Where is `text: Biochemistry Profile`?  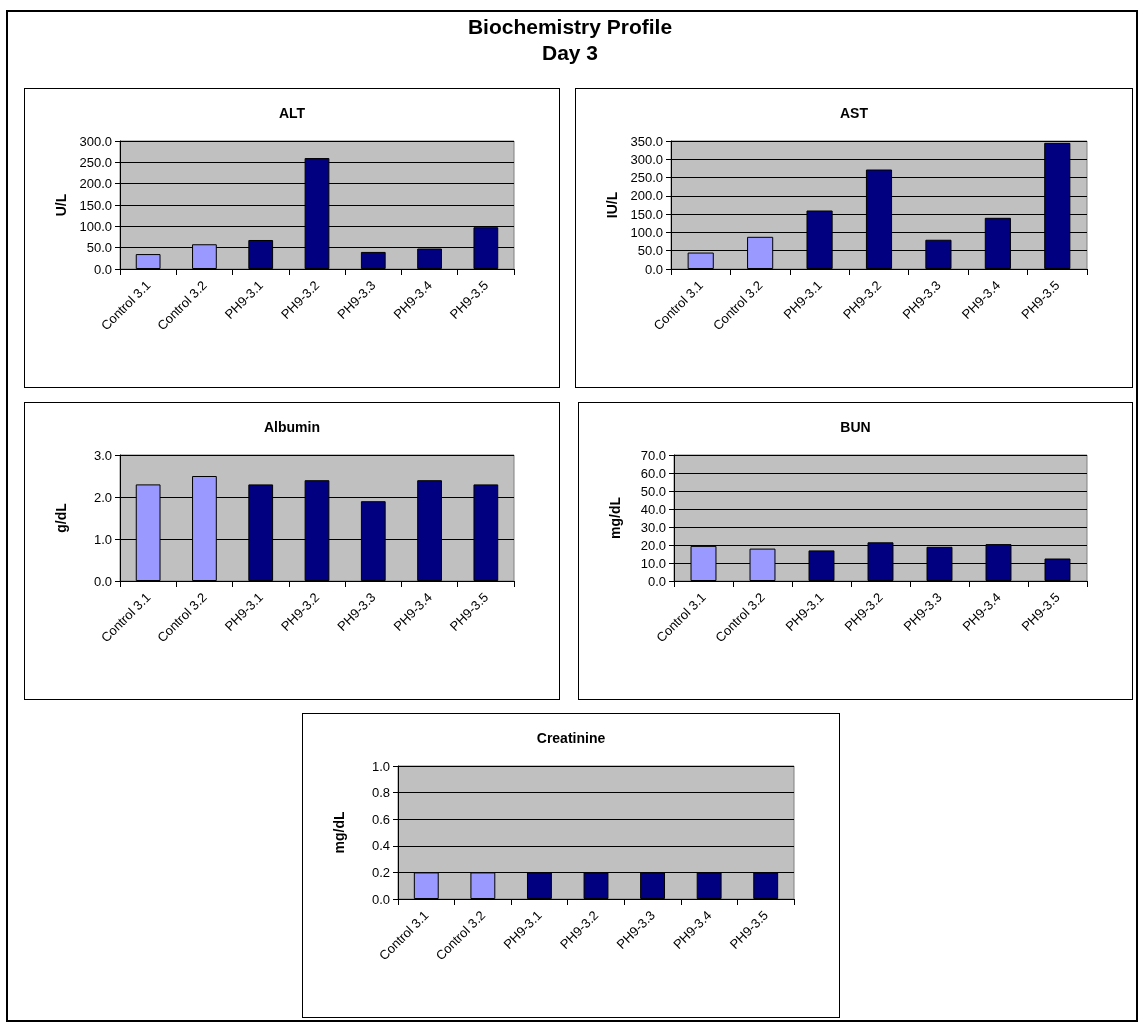 text: Biochemistry Profile is located at coordinates (570, 27).